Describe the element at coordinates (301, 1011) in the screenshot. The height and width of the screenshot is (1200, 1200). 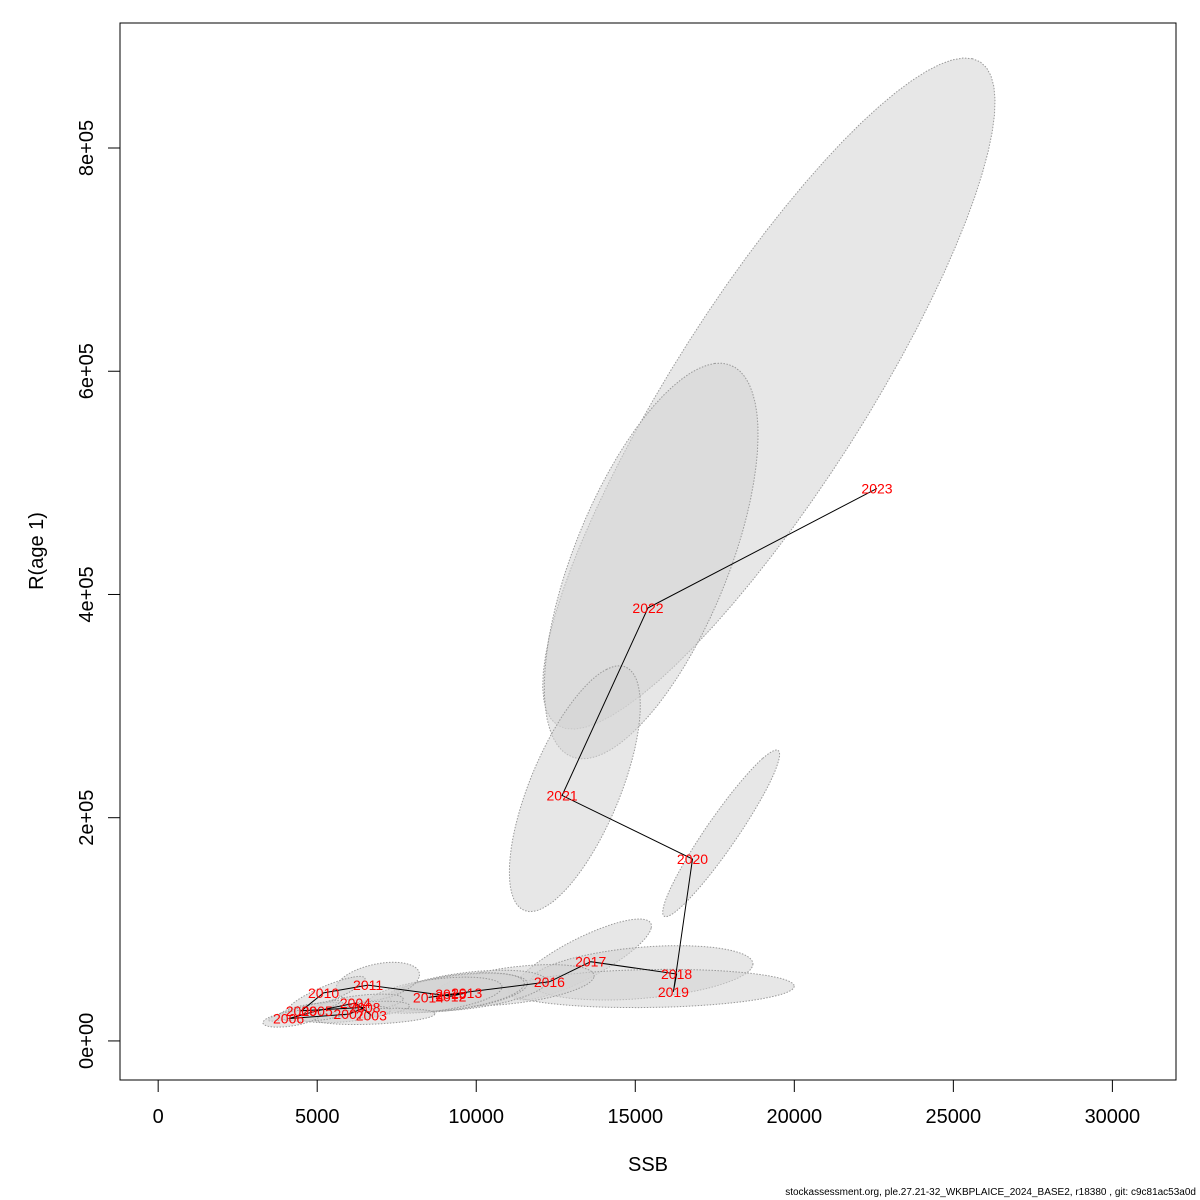
I see `point-label-2009: 2009` at that location.